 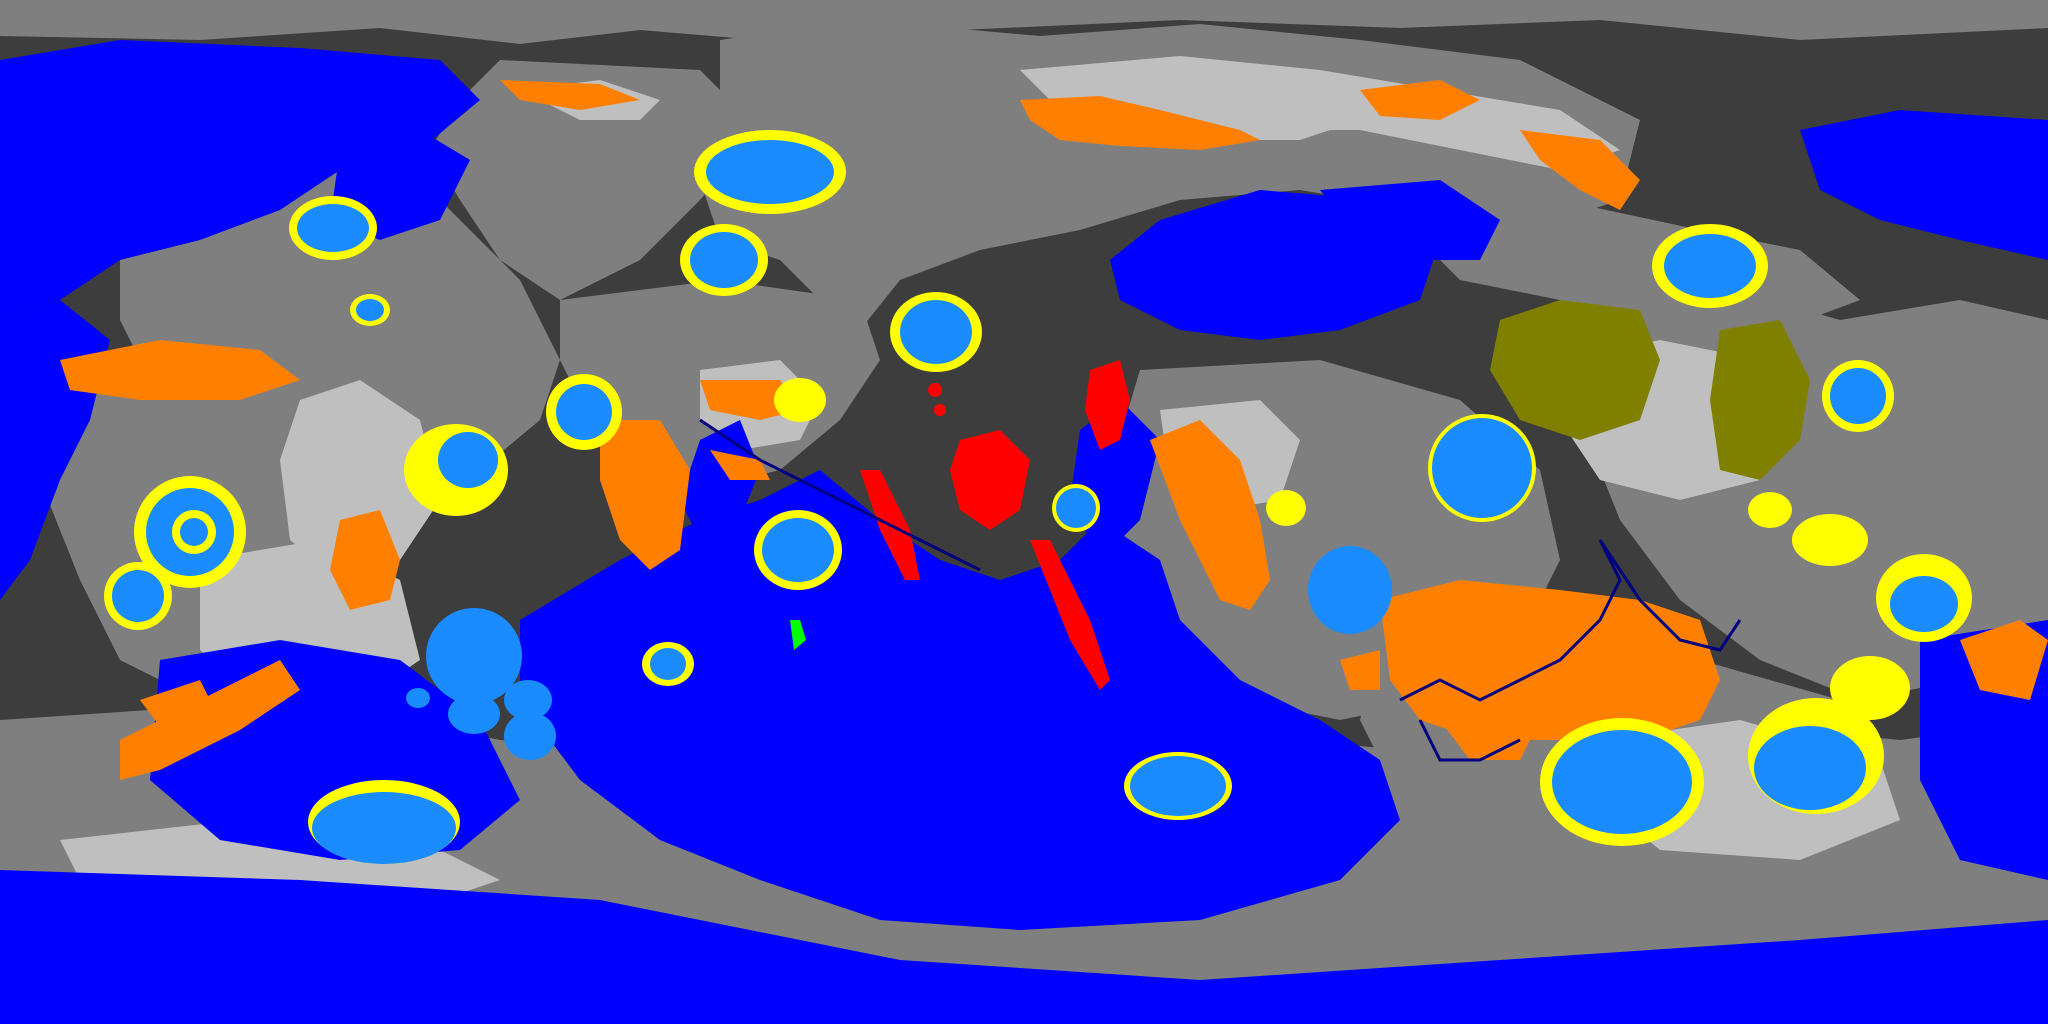 I want to click on desert-east-small, so click(x=1360, y=670).